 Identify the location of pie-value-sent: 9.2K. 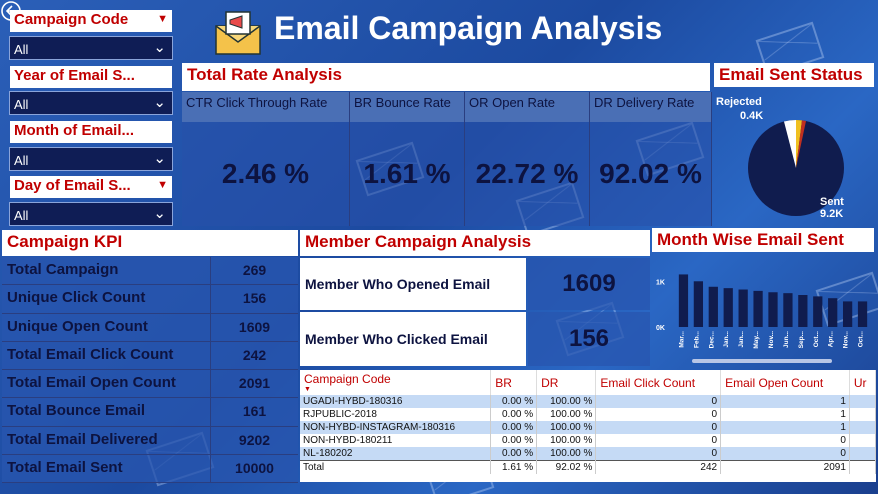
(832, 214).